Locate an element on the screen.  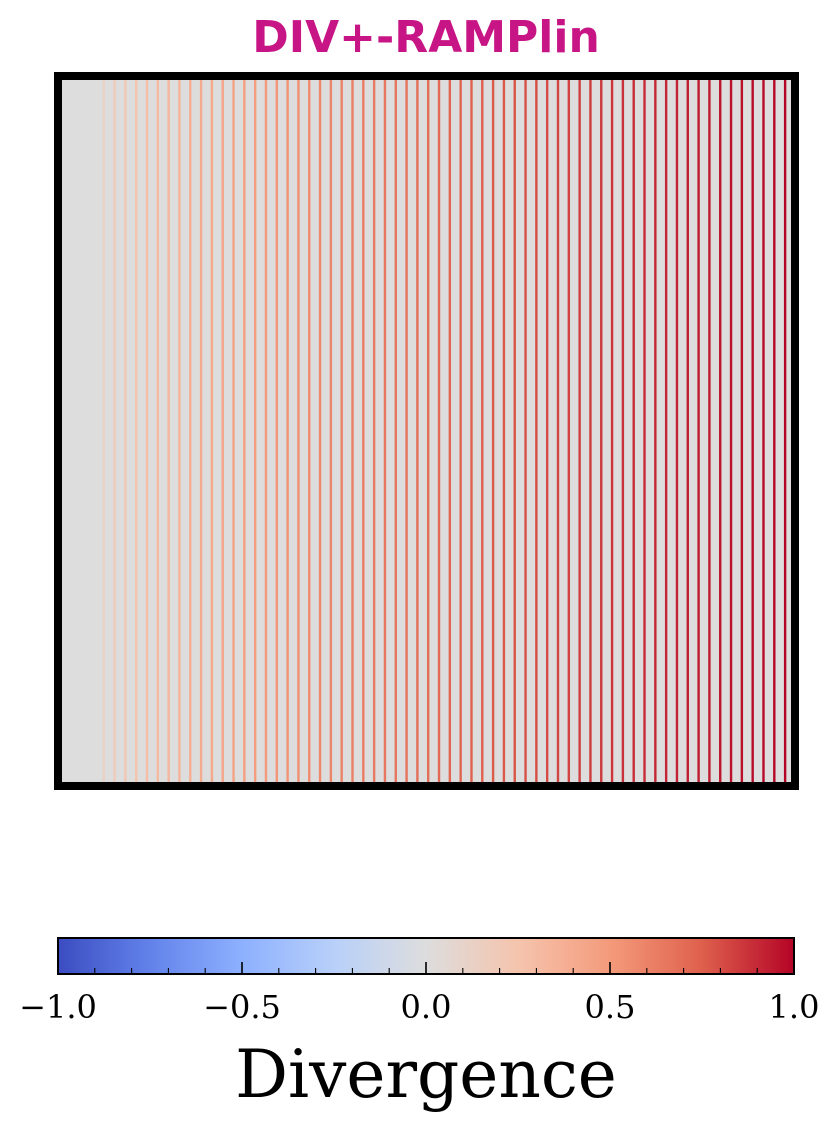
colorbar-tick-label: −1.0 is located at coordinates (58, 1007).